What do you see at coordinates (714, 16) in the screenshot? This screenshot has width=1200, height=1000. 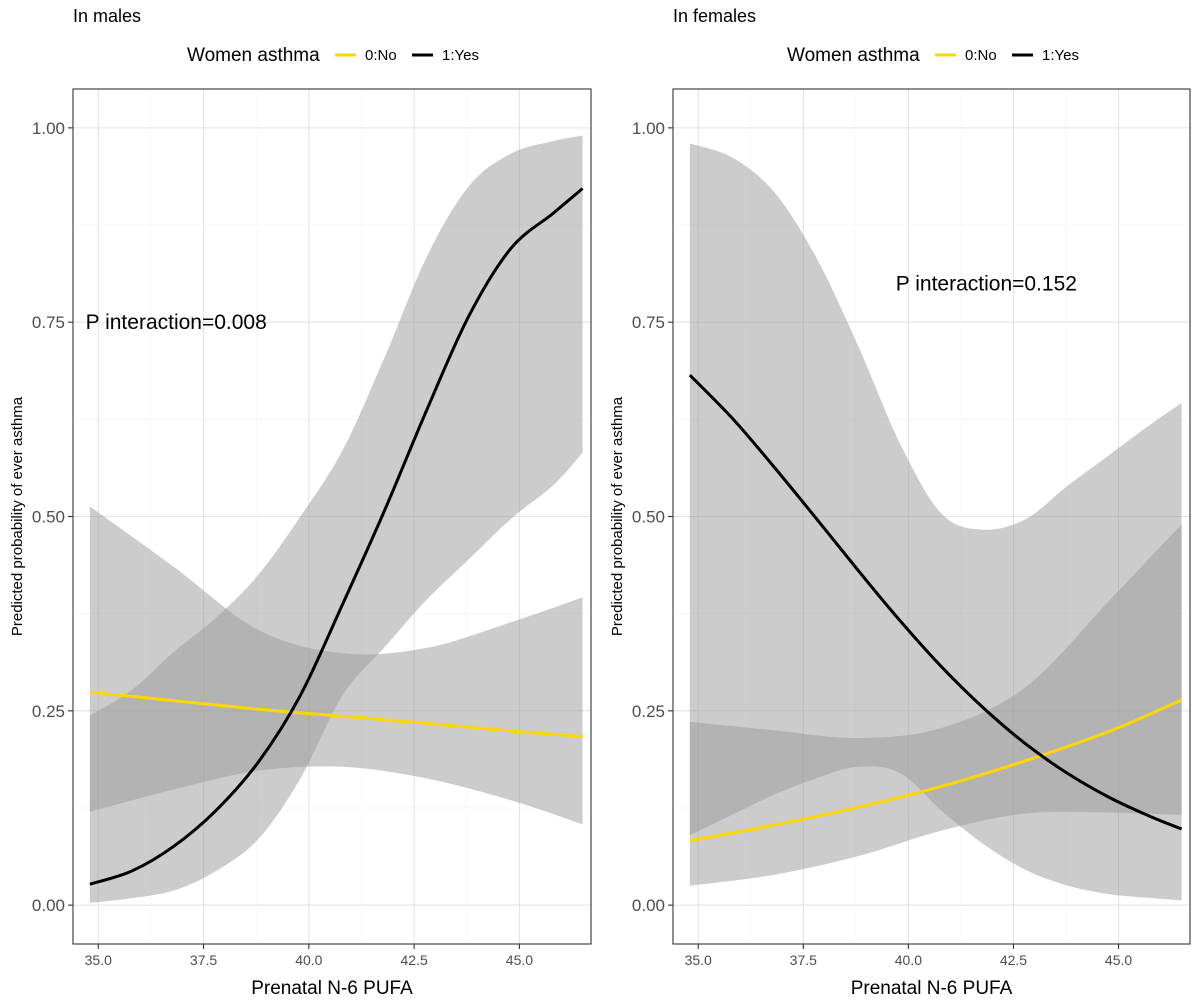 I see `panel-title: In females` at bounding box center [714, 16].